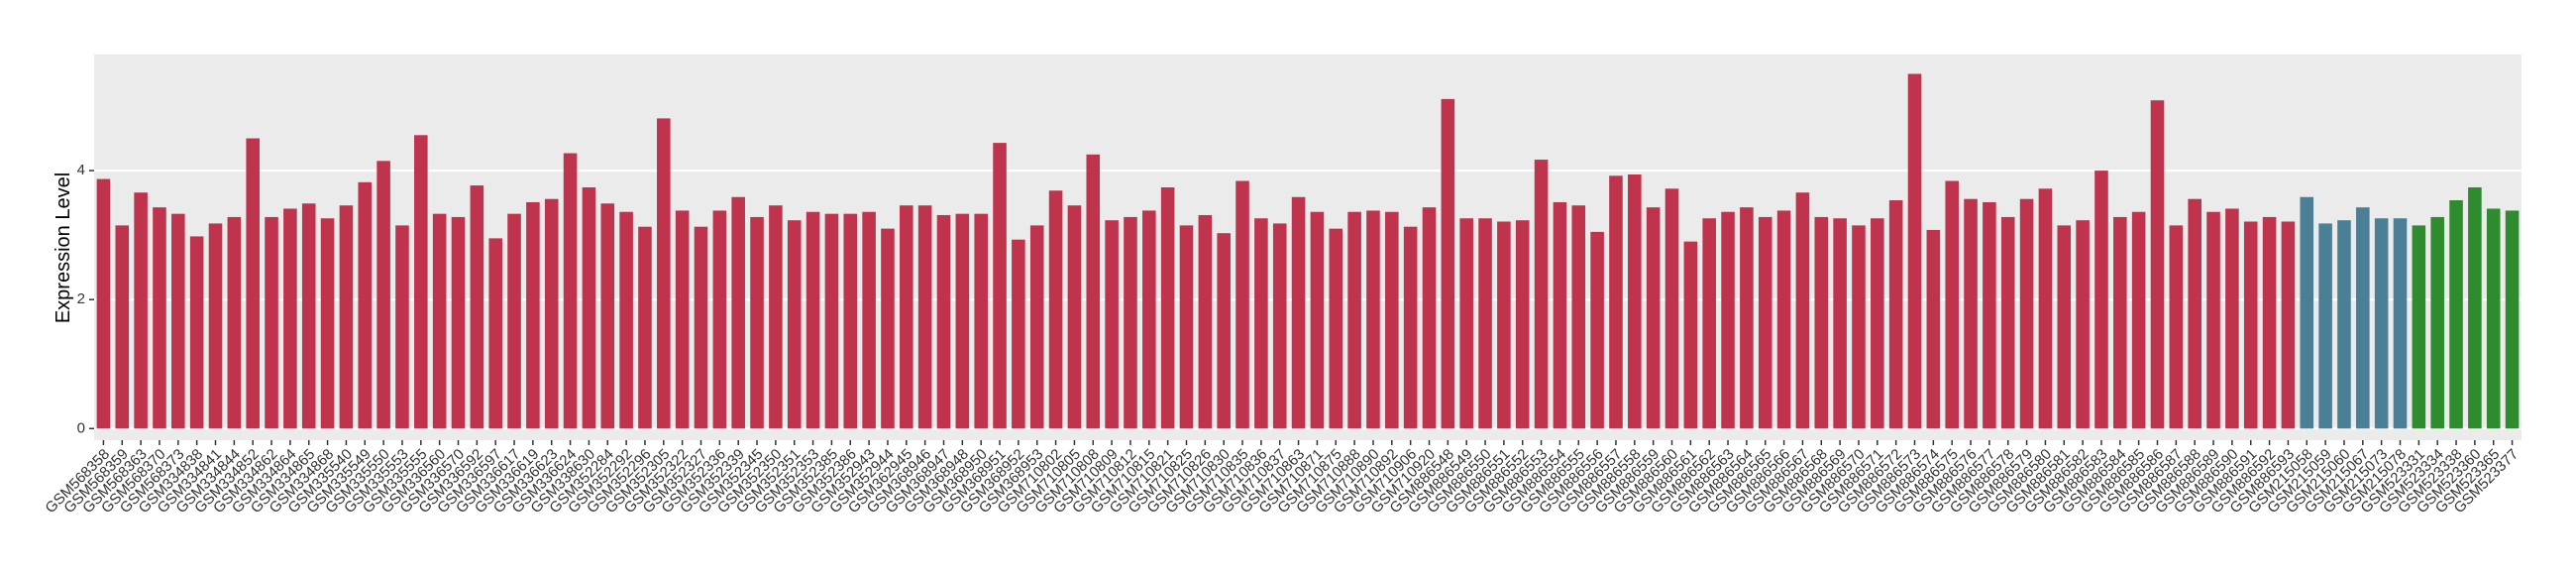 Image resolution: width=2576 pixels, height=575 pixels. Describe the element at coordinates (64, 247) in the screenshot. I see `y-axis-label: Expression Level` at that location.